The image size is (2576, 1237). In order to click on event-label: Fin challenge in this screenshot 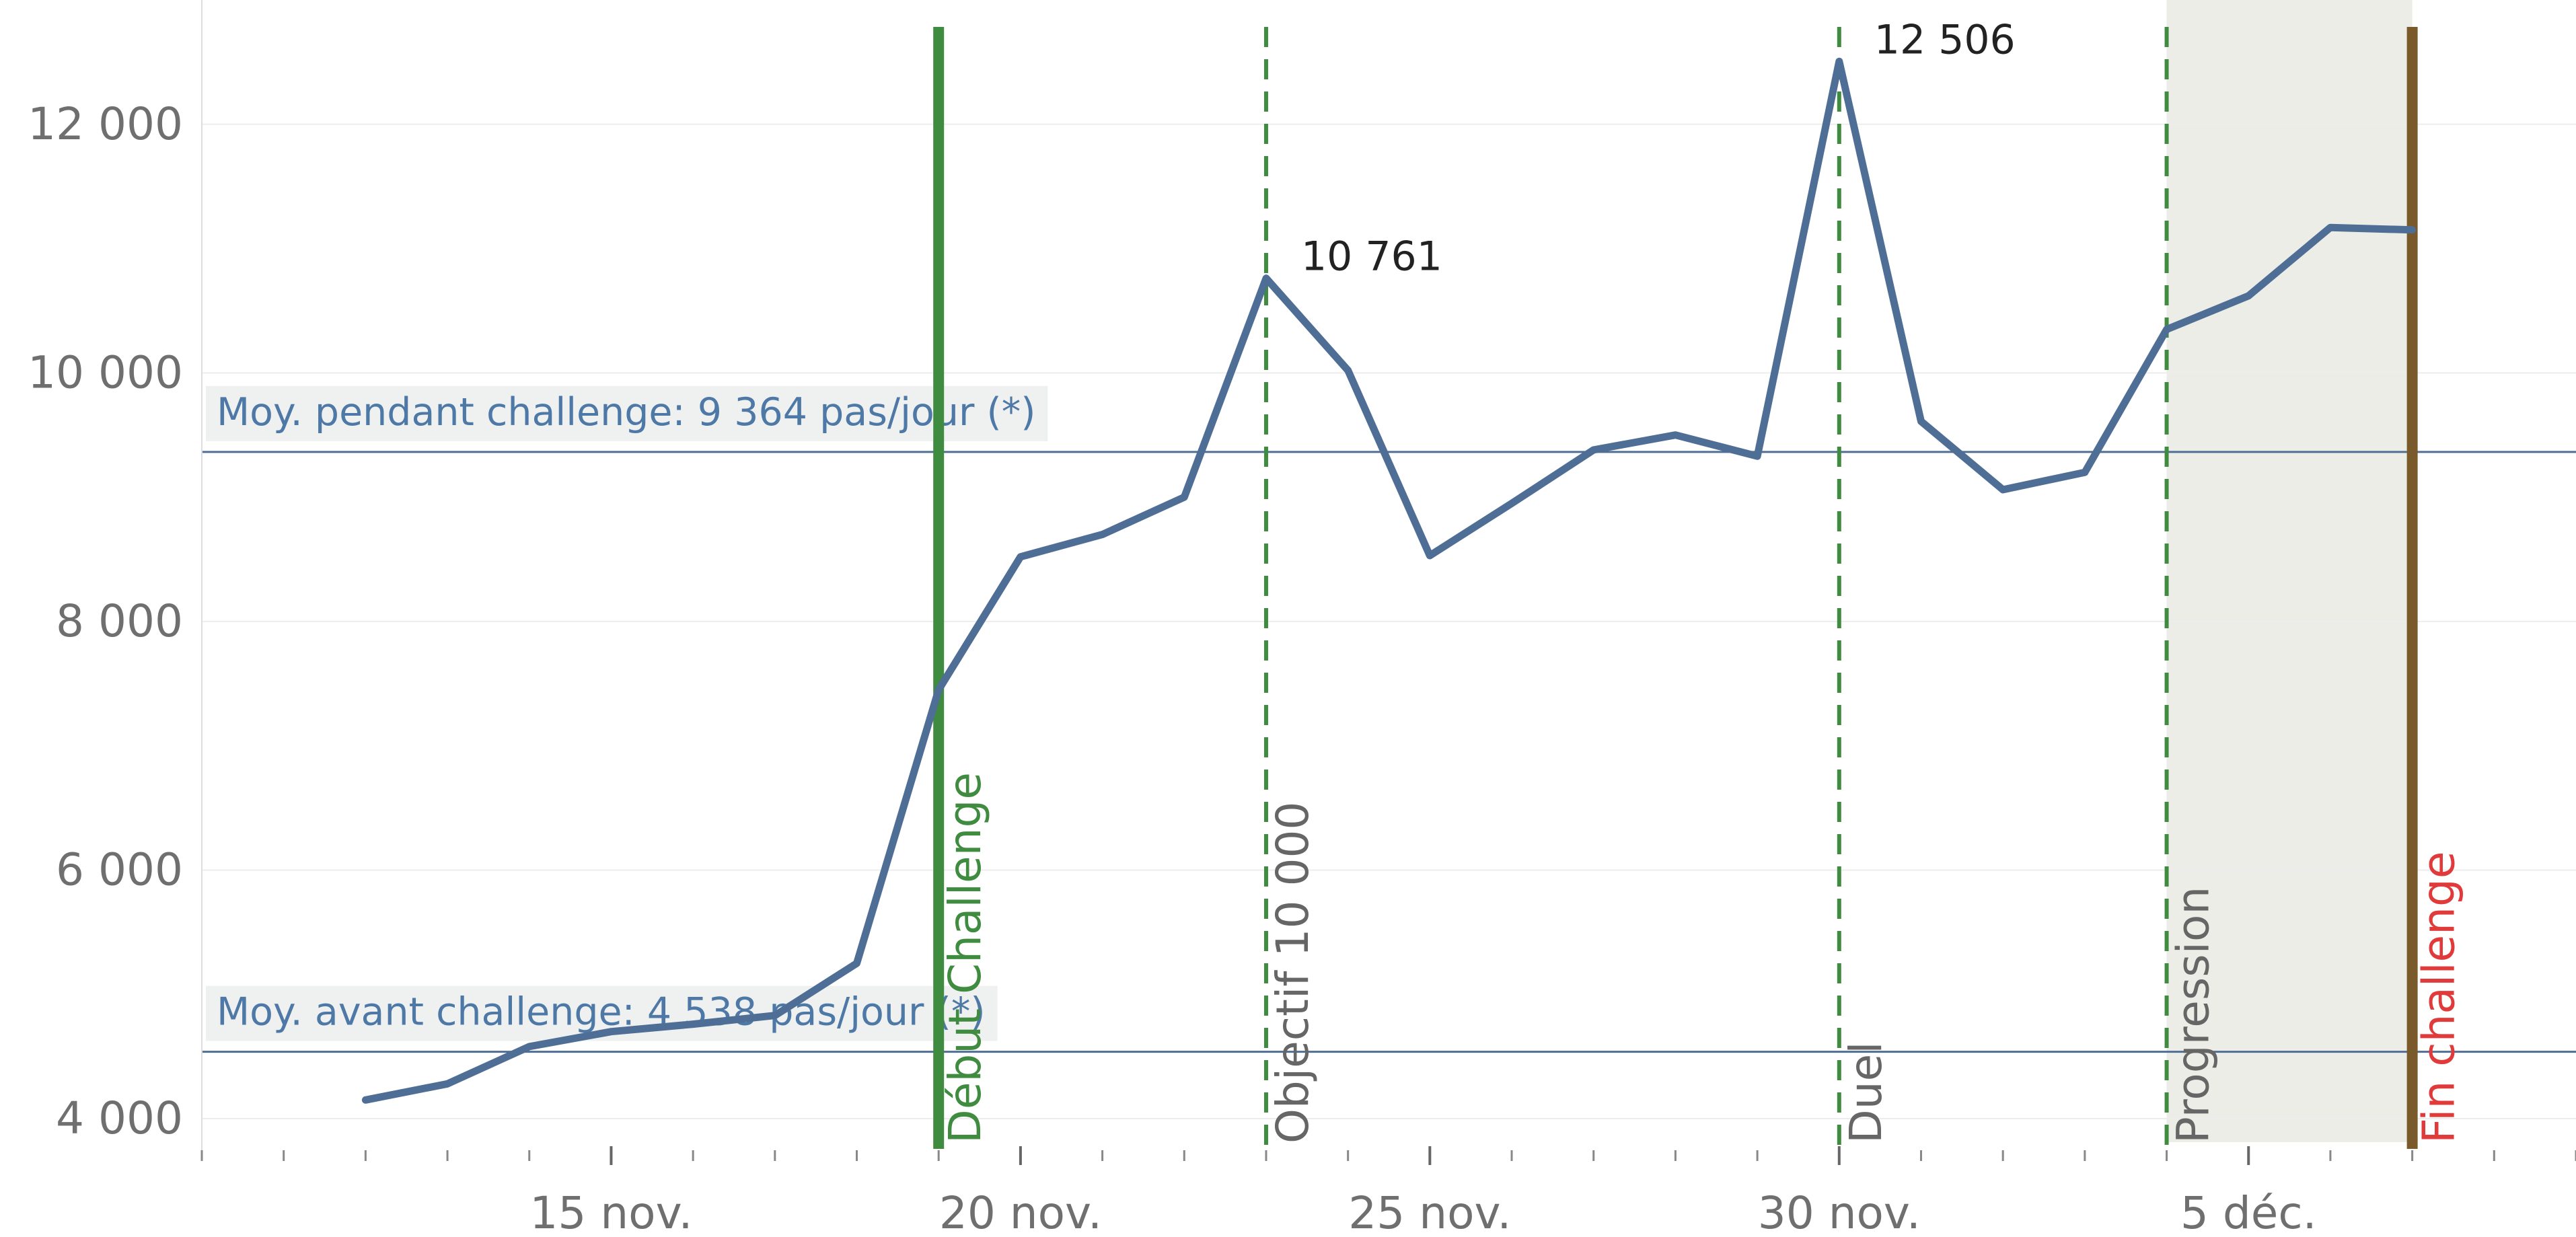, I will do `click(2439, 998)`.